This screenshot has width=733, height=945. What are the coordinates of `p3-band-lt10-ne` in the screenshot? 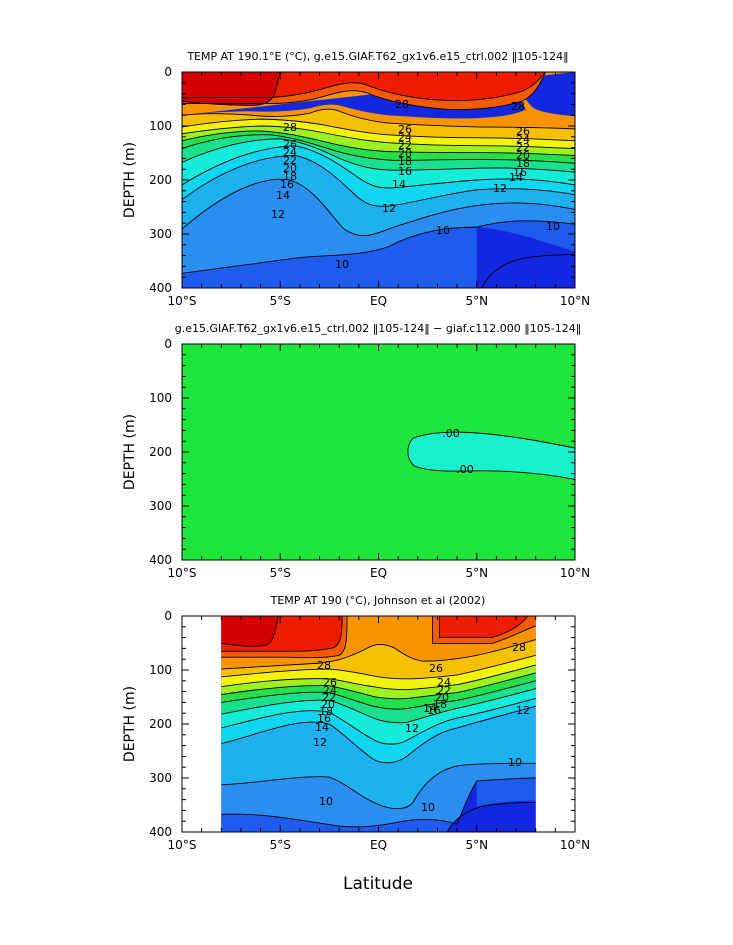 It's located at (491, 817).